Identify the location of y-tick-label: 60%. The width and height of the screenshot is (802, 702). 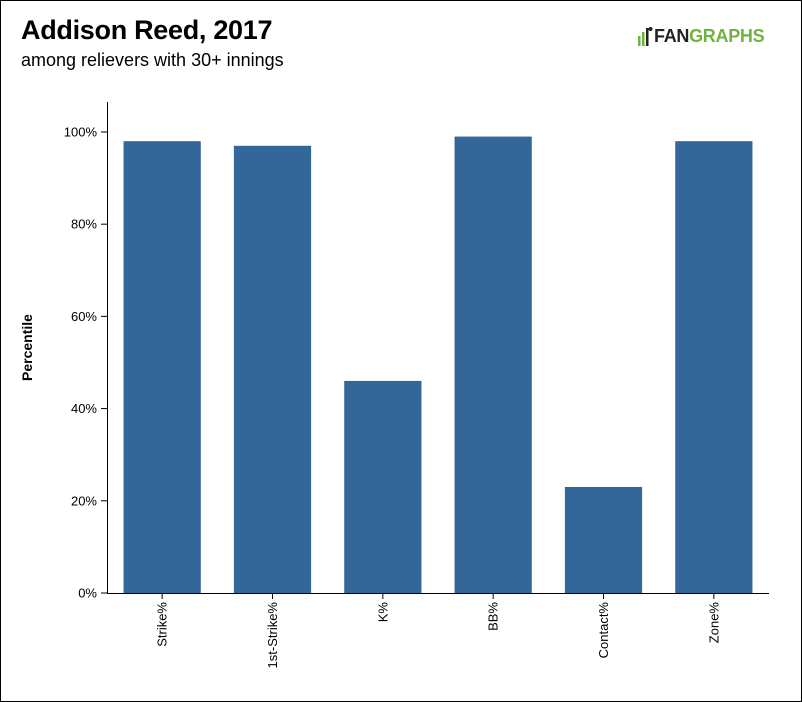
(84, 316).